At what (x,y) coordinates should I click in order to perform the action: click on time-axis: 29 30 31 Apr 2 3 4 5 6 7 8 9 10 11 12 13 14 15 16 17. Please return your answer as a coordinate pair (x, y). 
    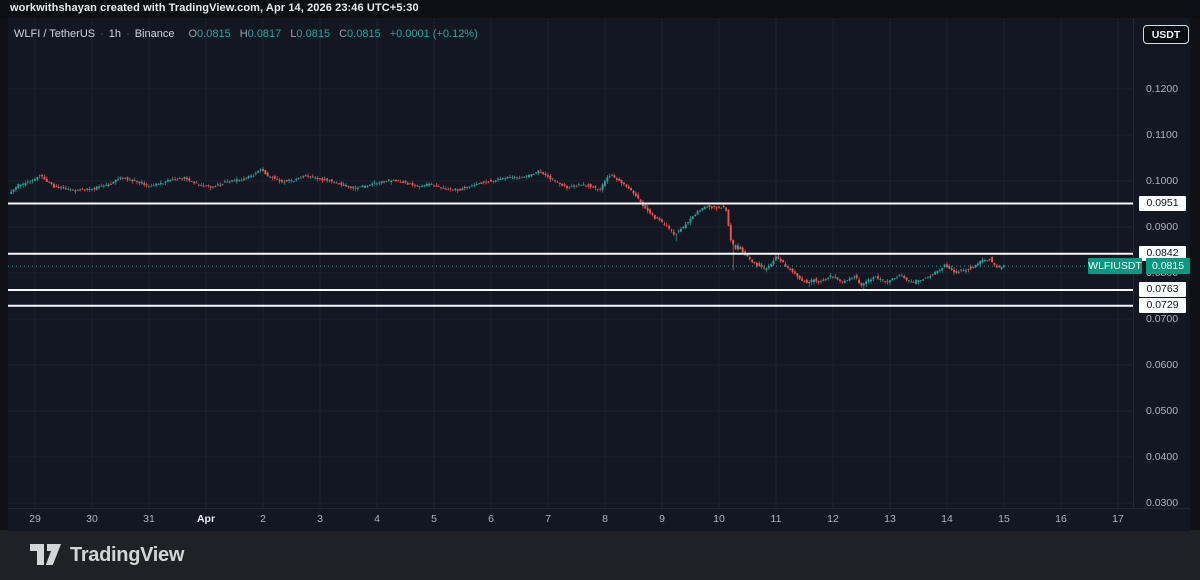
    Looking at the image, I should click on (599, 519).